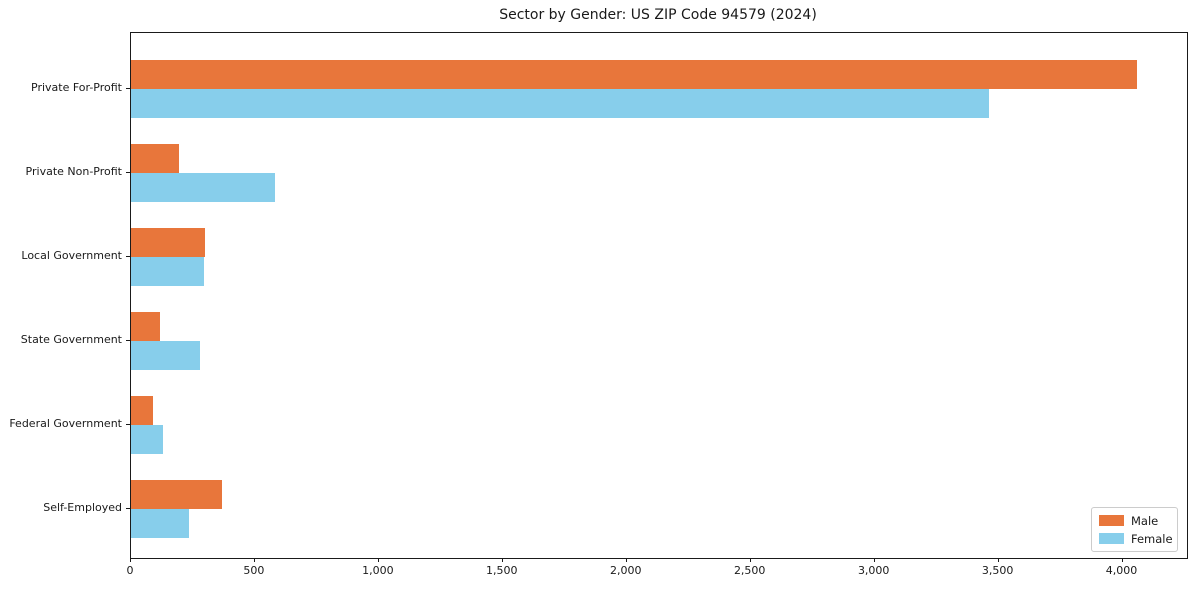  Describe the element at coordinates (71, 339) in the screenshot. I see `y-axis-label-state-government: State Government` at that location.